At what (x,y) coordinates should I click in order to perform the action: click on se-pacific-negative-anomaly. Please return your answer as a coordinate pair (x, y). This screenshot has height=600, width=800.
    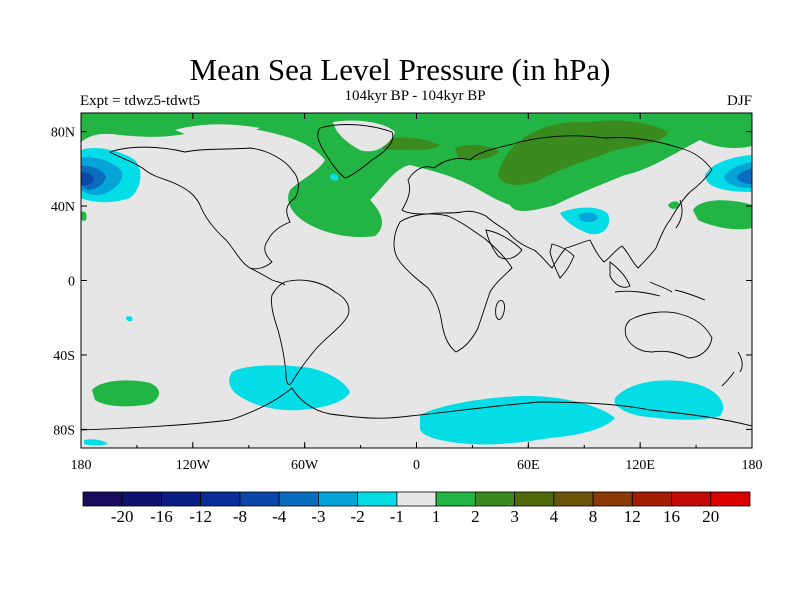
    Looking at the image, I should click on (289, 388).